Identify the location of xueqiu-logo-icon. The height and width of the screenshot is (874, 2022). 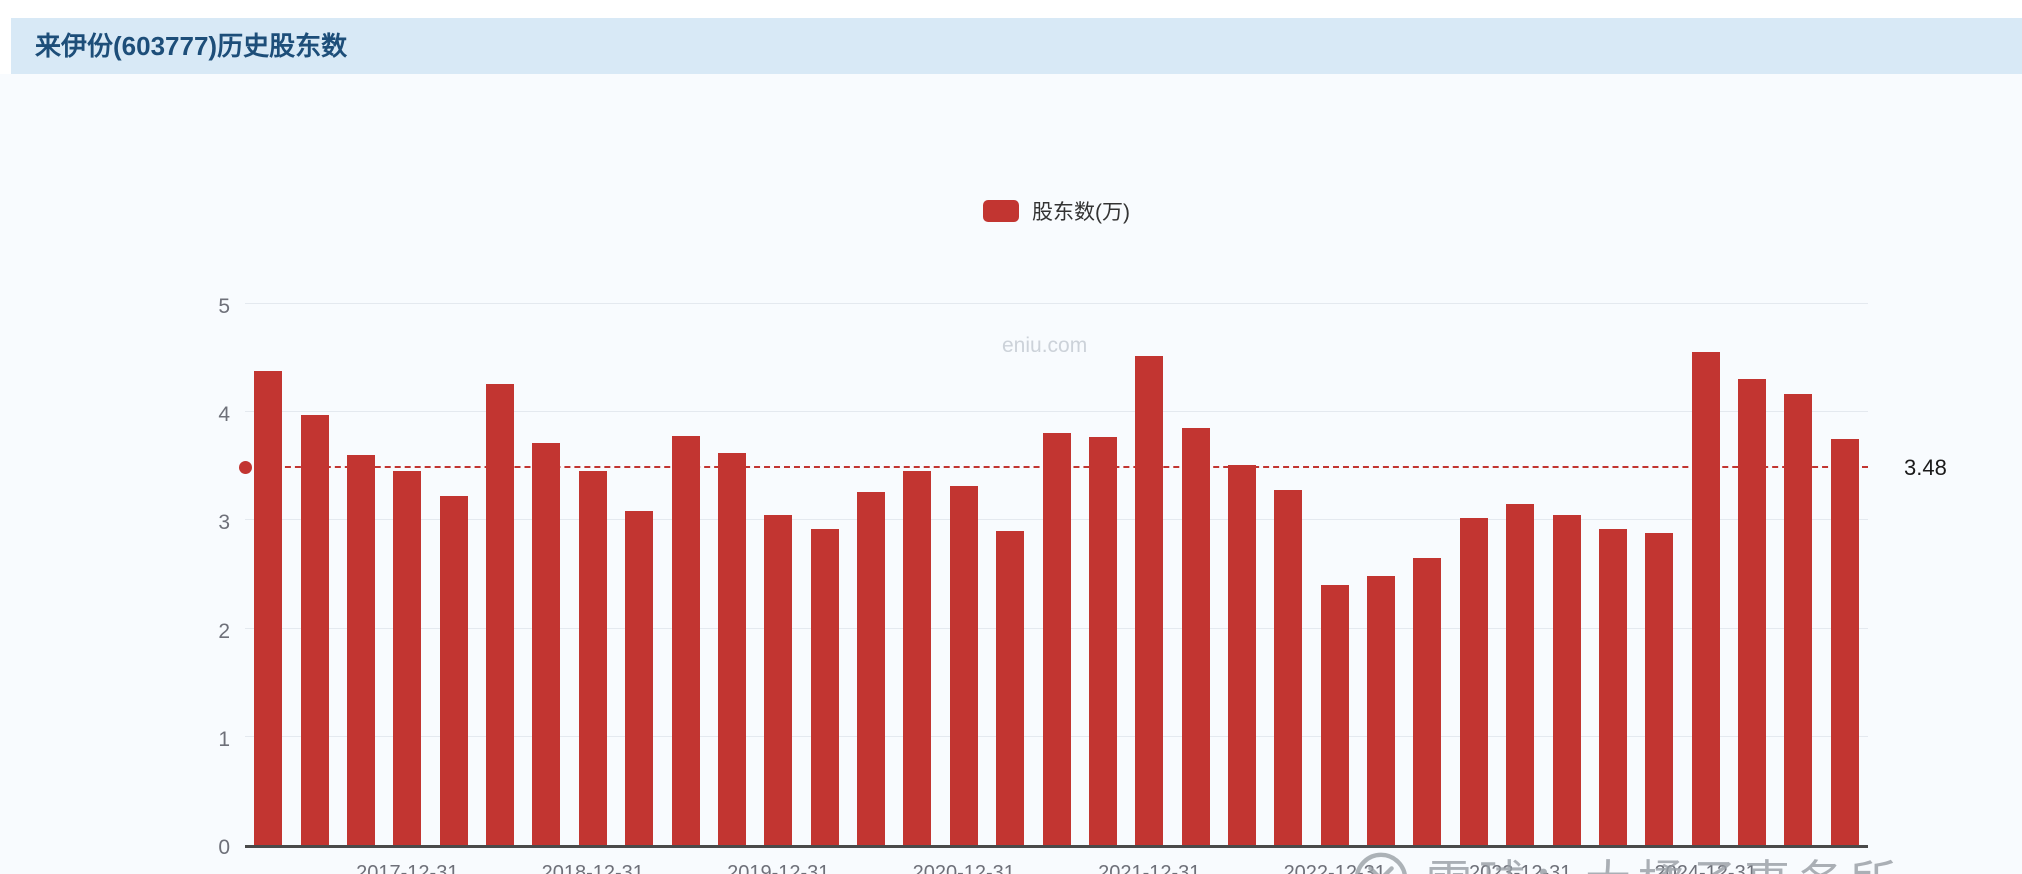
(1381, 863).